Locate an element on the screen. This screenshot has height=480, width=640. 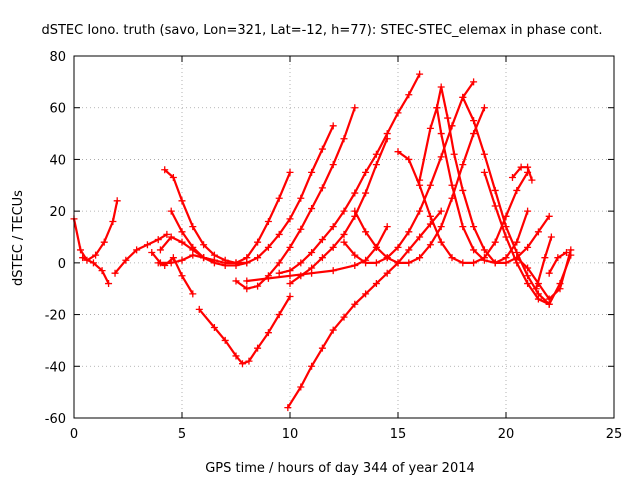
x-tick-label: 15 is located at coordinates (398, 434).